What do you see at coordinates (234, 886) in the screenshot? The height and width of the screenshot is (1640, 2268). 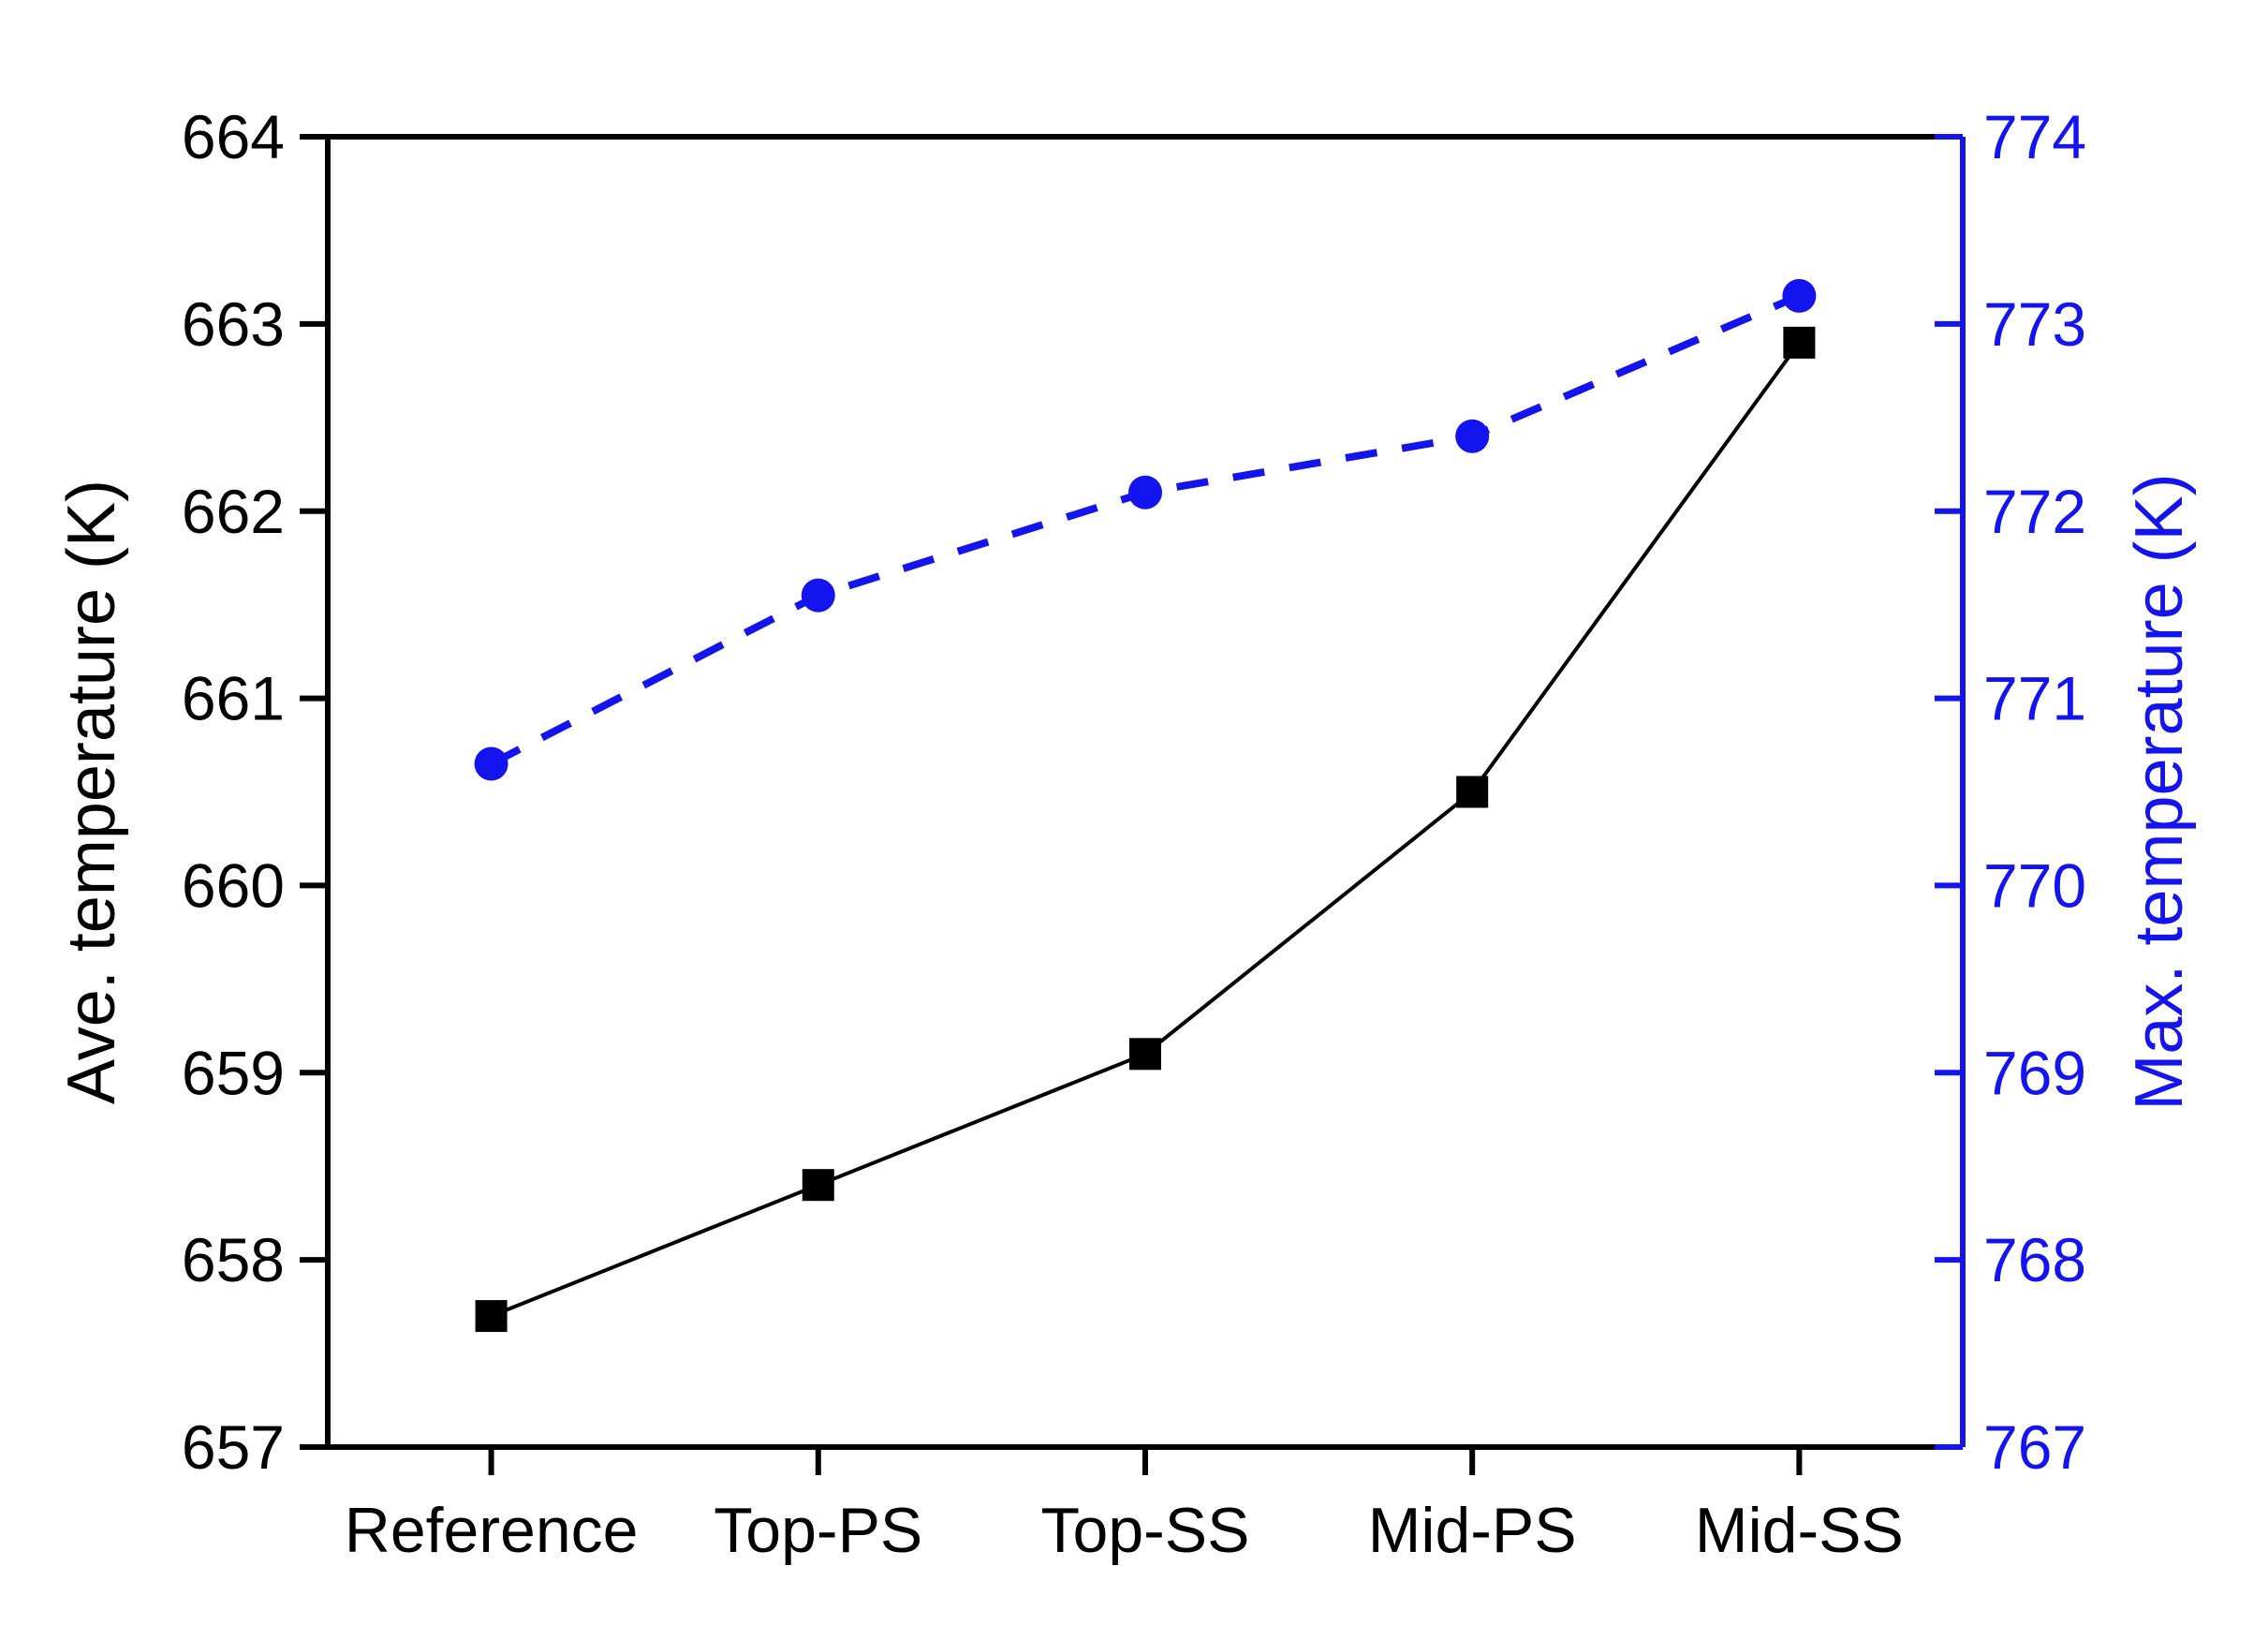 I see `left-axis-tick-label: 660` at bounding box center [234, 886].